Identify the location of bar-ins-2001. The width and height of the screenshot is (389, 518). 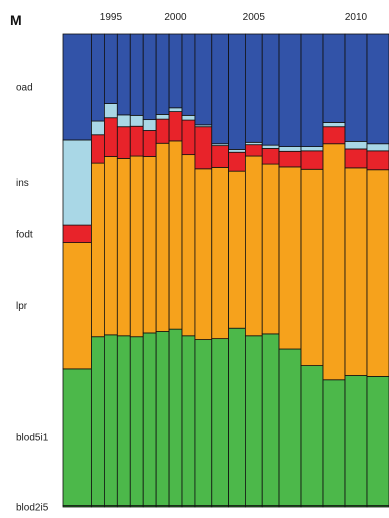
(188, 117).